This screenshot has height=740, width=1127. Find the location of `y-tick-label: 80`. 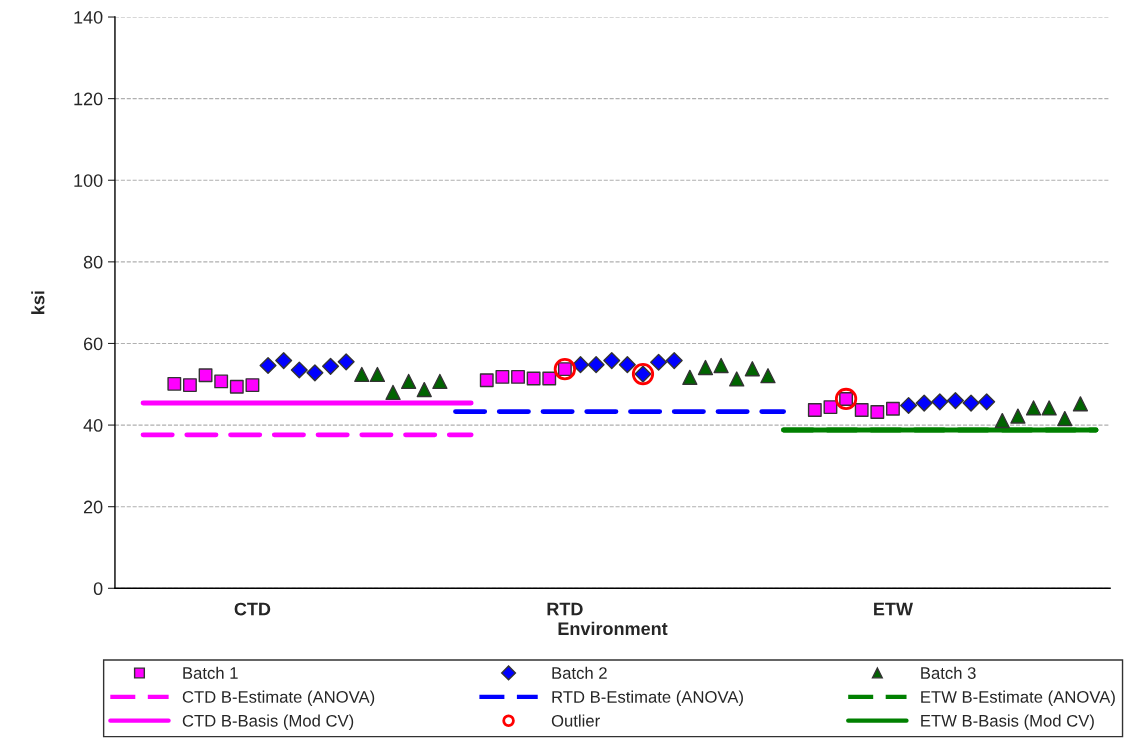

y-tick-label: 80 is located at coordinates (93, 262).